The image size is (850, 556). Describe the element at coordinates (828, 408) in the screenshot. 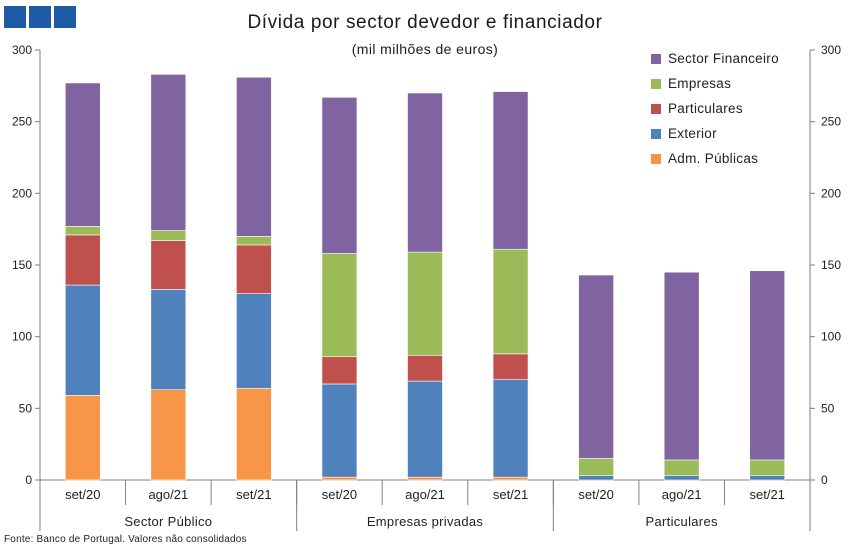

I see `y-tick-label-right: 50` at that location.